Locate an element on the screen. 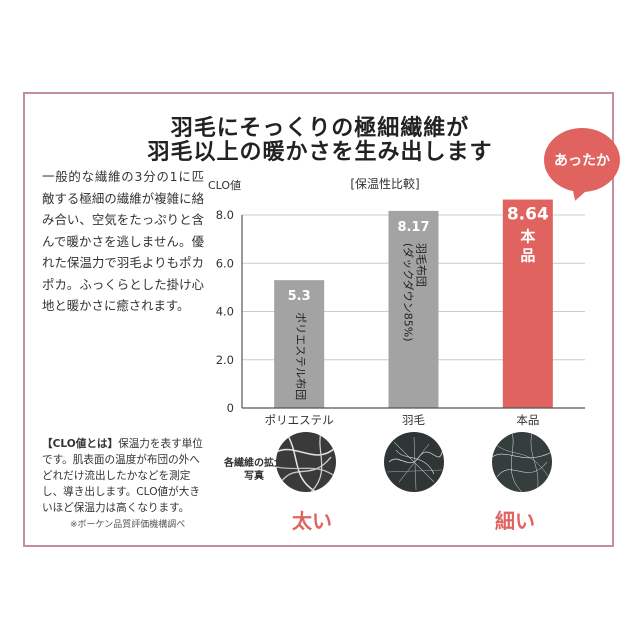 The image size is (640, 640). x-tick-label: ポリエステル is located at coordinates (299, 420).